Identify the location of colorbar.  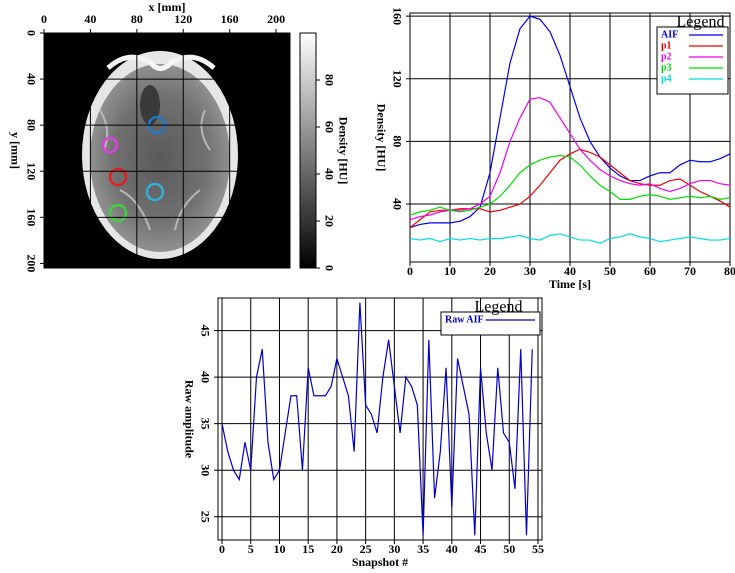
(308, 150).